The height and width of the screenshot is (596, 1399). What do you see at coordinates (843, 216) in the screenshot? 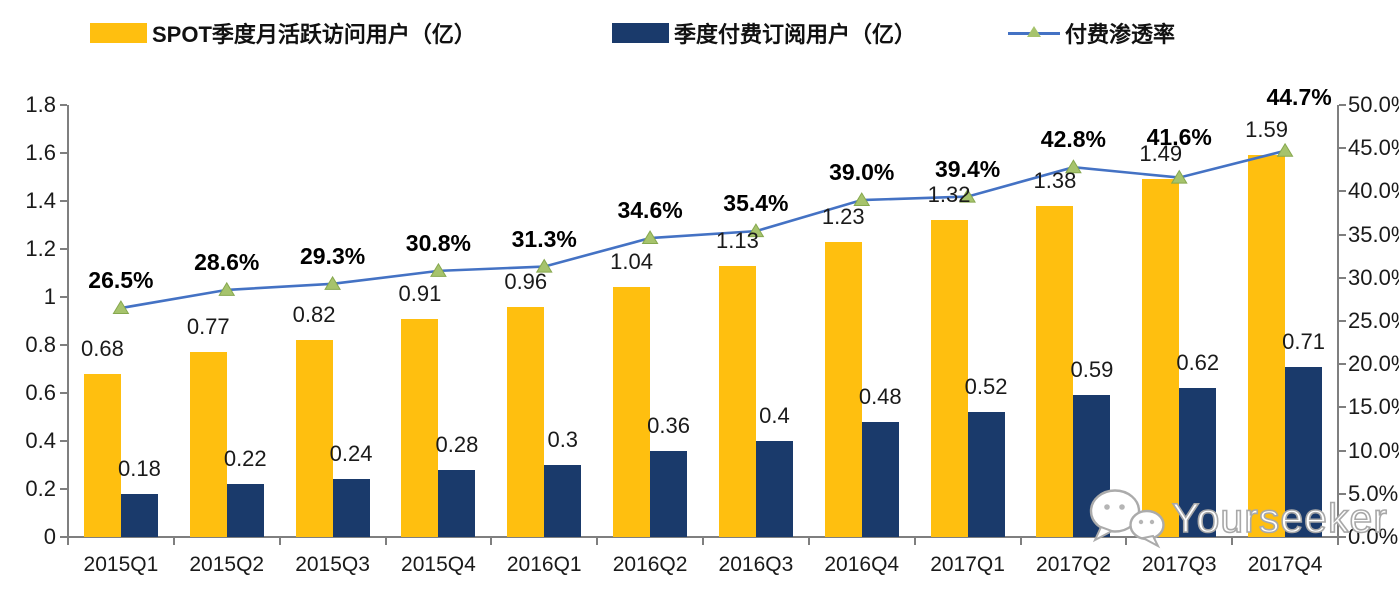
I see `mau-bar-label: 1.23` at bounding box center [843, 216].